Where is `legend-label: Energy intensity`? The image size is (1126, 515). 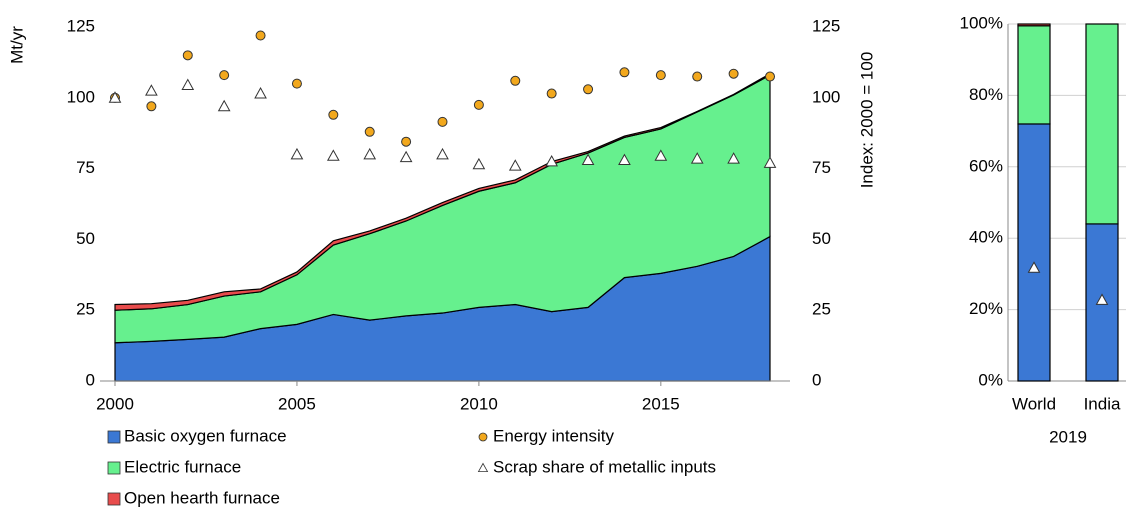 legend-label: Energy intensity is located at coordinates (553, 435).